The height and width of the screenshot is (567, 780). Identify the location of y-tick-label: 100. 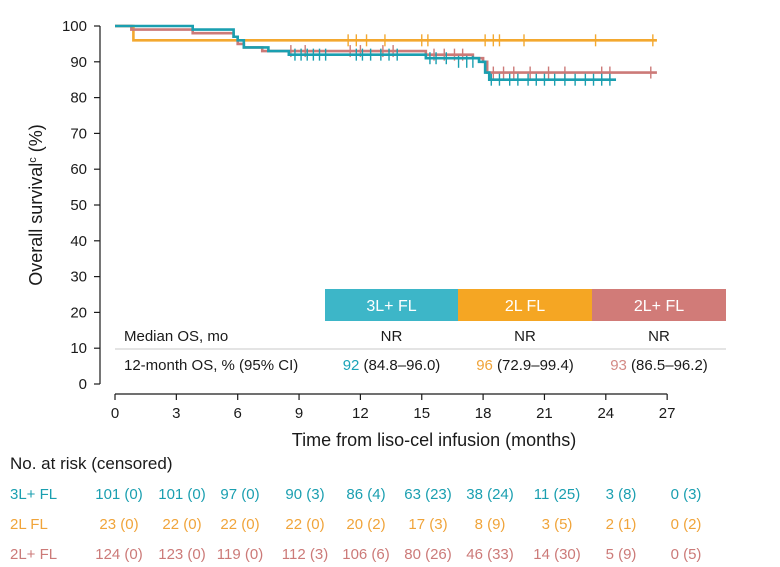
(74, 26).